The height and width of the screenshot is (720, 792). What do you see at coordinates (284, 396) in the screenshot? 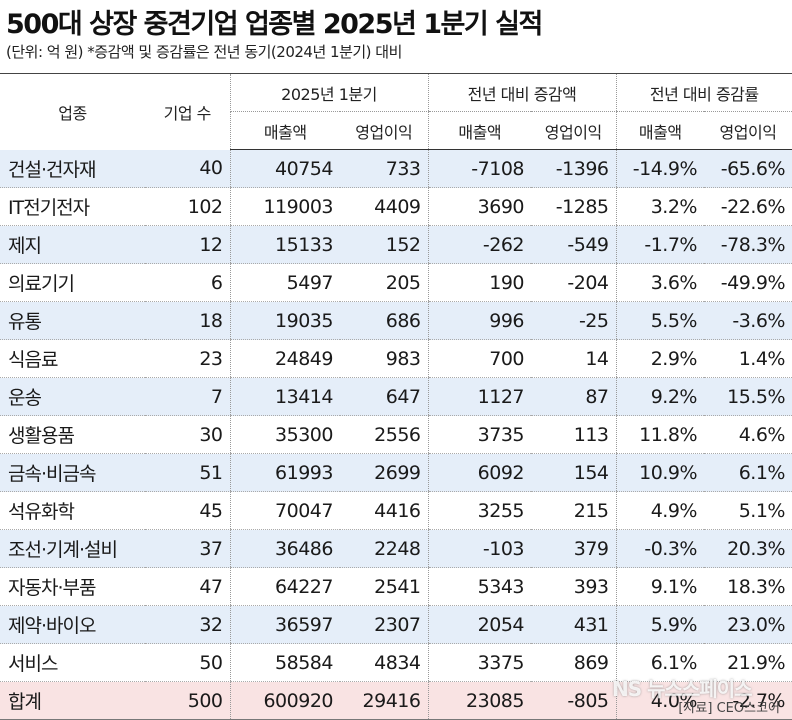
I see `sales-2025q1-cell: 13414` at bounding box center [284, 396].